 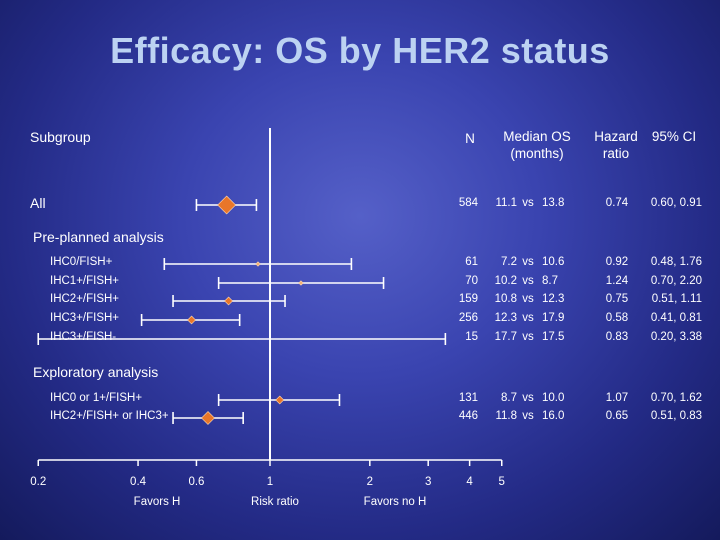 I want to click on median-os-header: Median OS (months), so click(x=537, y=145).